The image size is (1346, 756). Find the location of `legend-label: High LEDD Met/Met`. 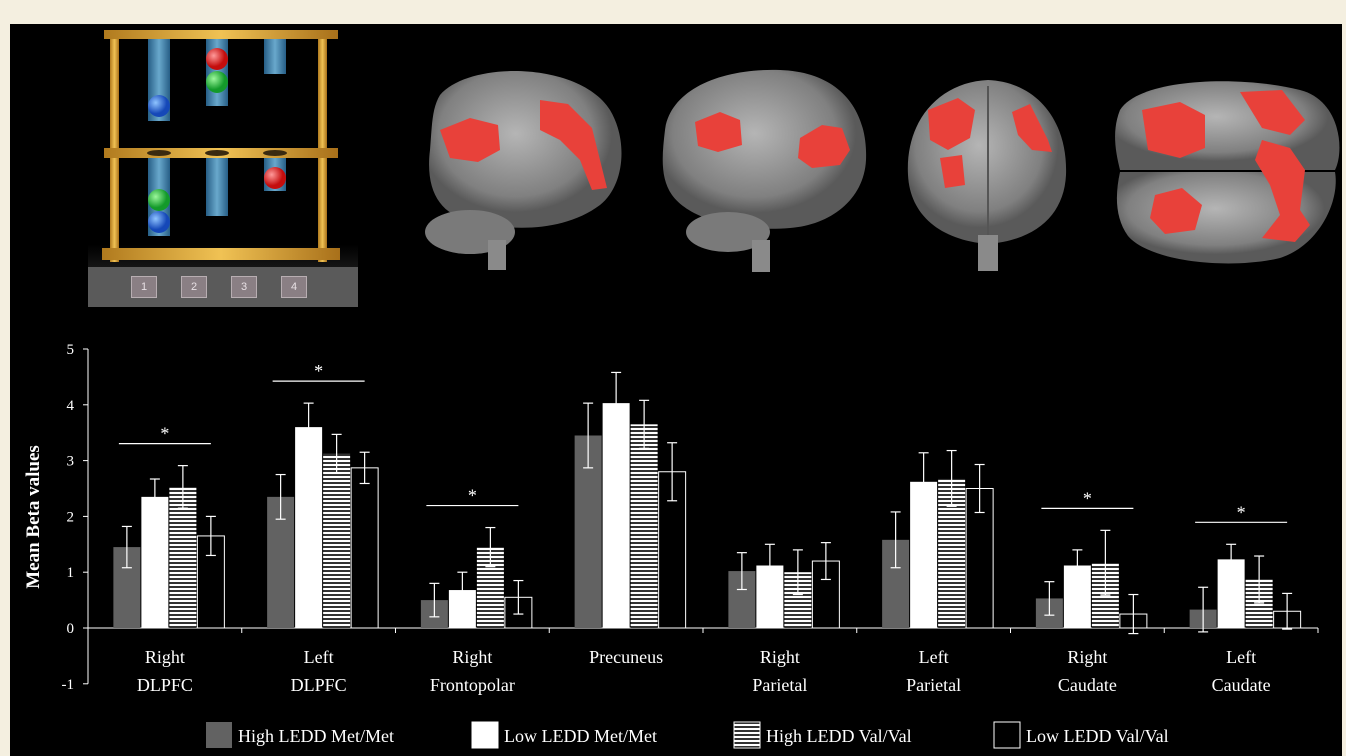

legend-label: High LEDD Met/Met is located at coordinates (316, 736).